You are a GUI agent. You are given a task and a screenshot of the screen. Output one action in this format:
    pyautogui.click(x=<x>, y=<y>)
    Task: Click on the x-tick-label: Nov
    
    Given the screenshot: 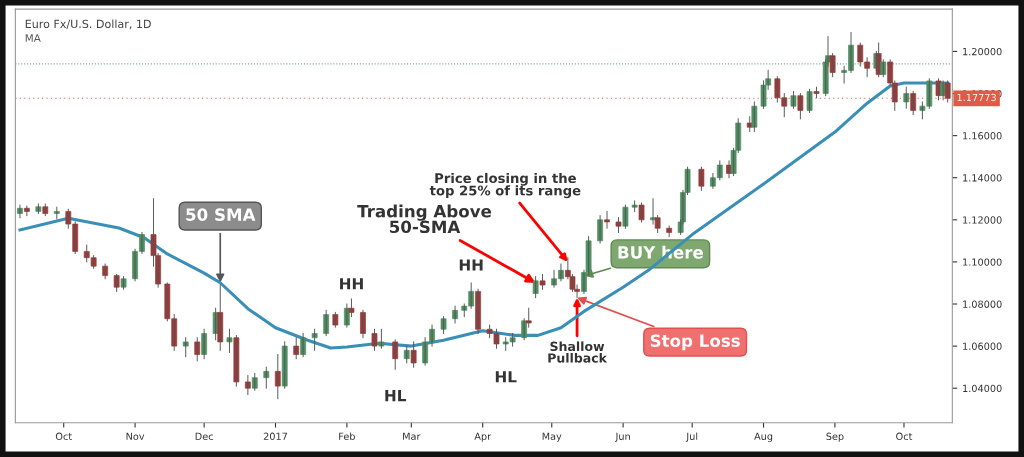 What is the action you would take?
    pyautogui.click(x=135, y=436)
    